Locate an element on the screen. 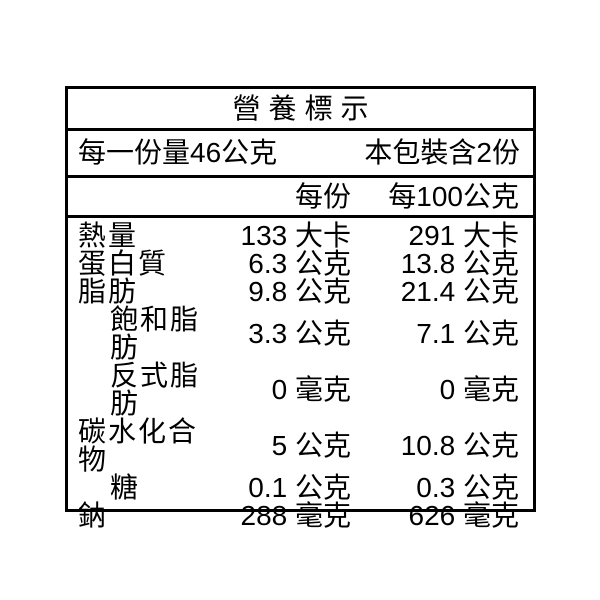 The width and height of the screenshot is (600, 600). per-100g-value: 13.8 公克 is located at coordinates (459, 263).